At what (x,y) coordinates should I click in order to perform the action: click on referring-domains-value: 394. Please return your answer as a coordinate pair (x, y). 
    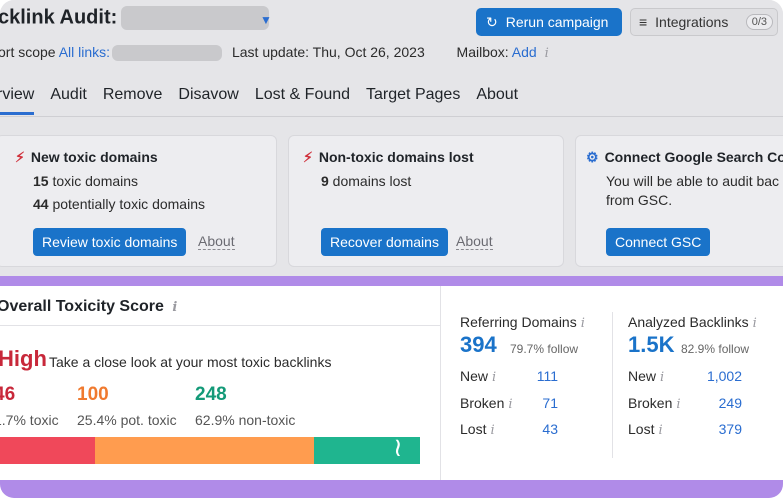
    Looking at the image, I should click on (478, 344).